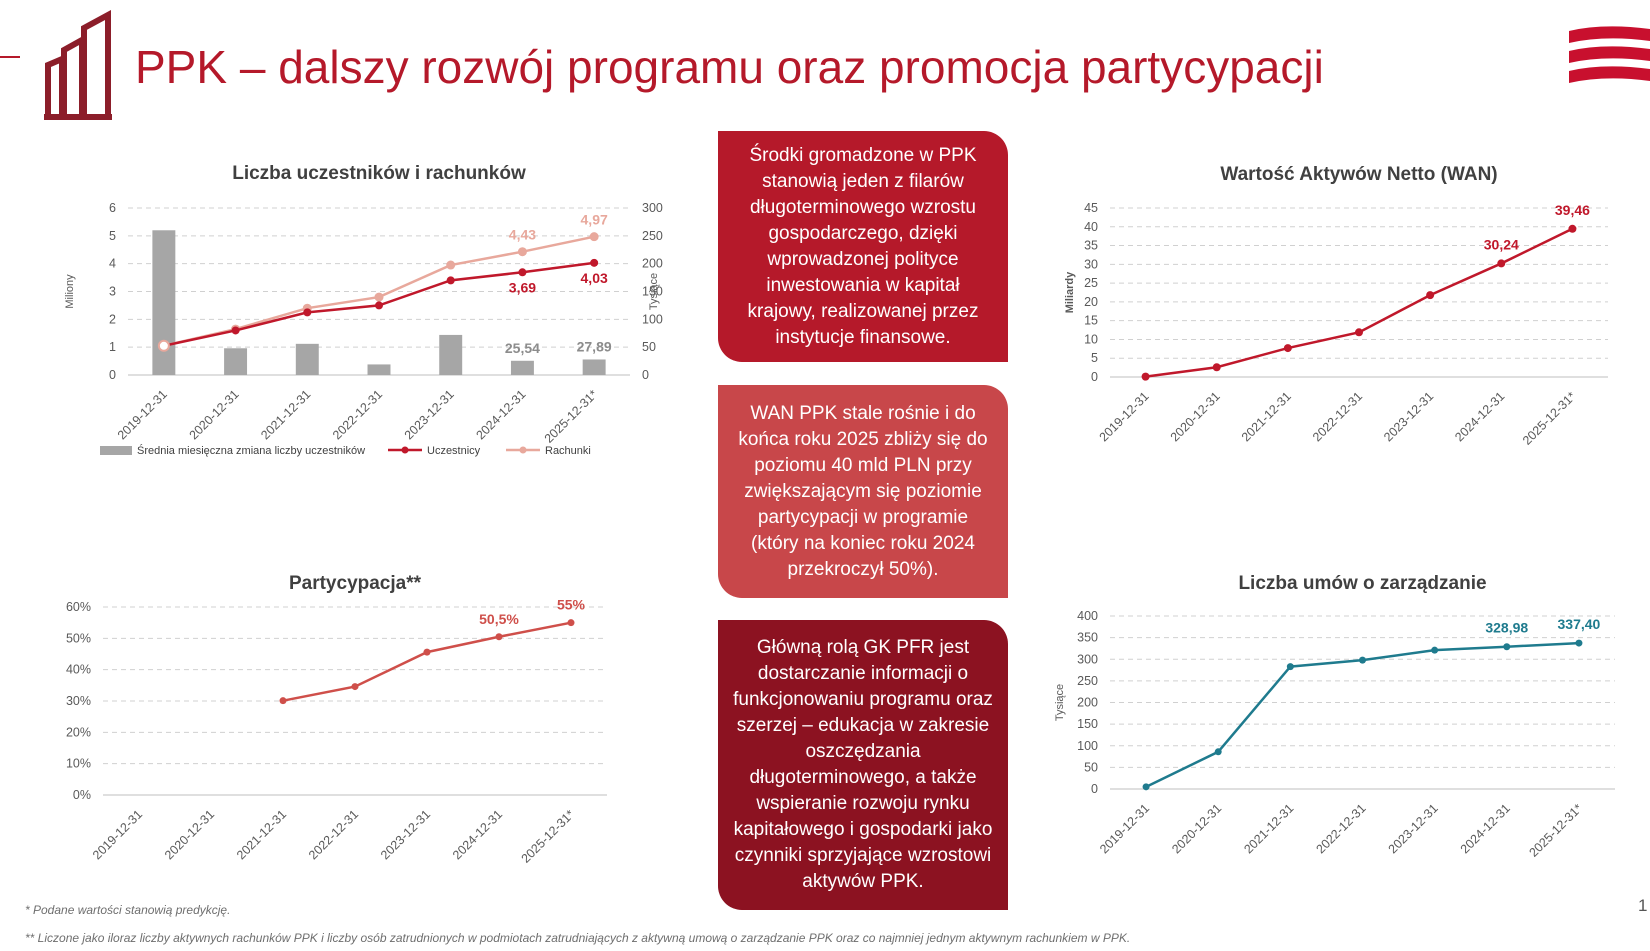  I want to click on y-tick-label: 5, so click(1094, 358).